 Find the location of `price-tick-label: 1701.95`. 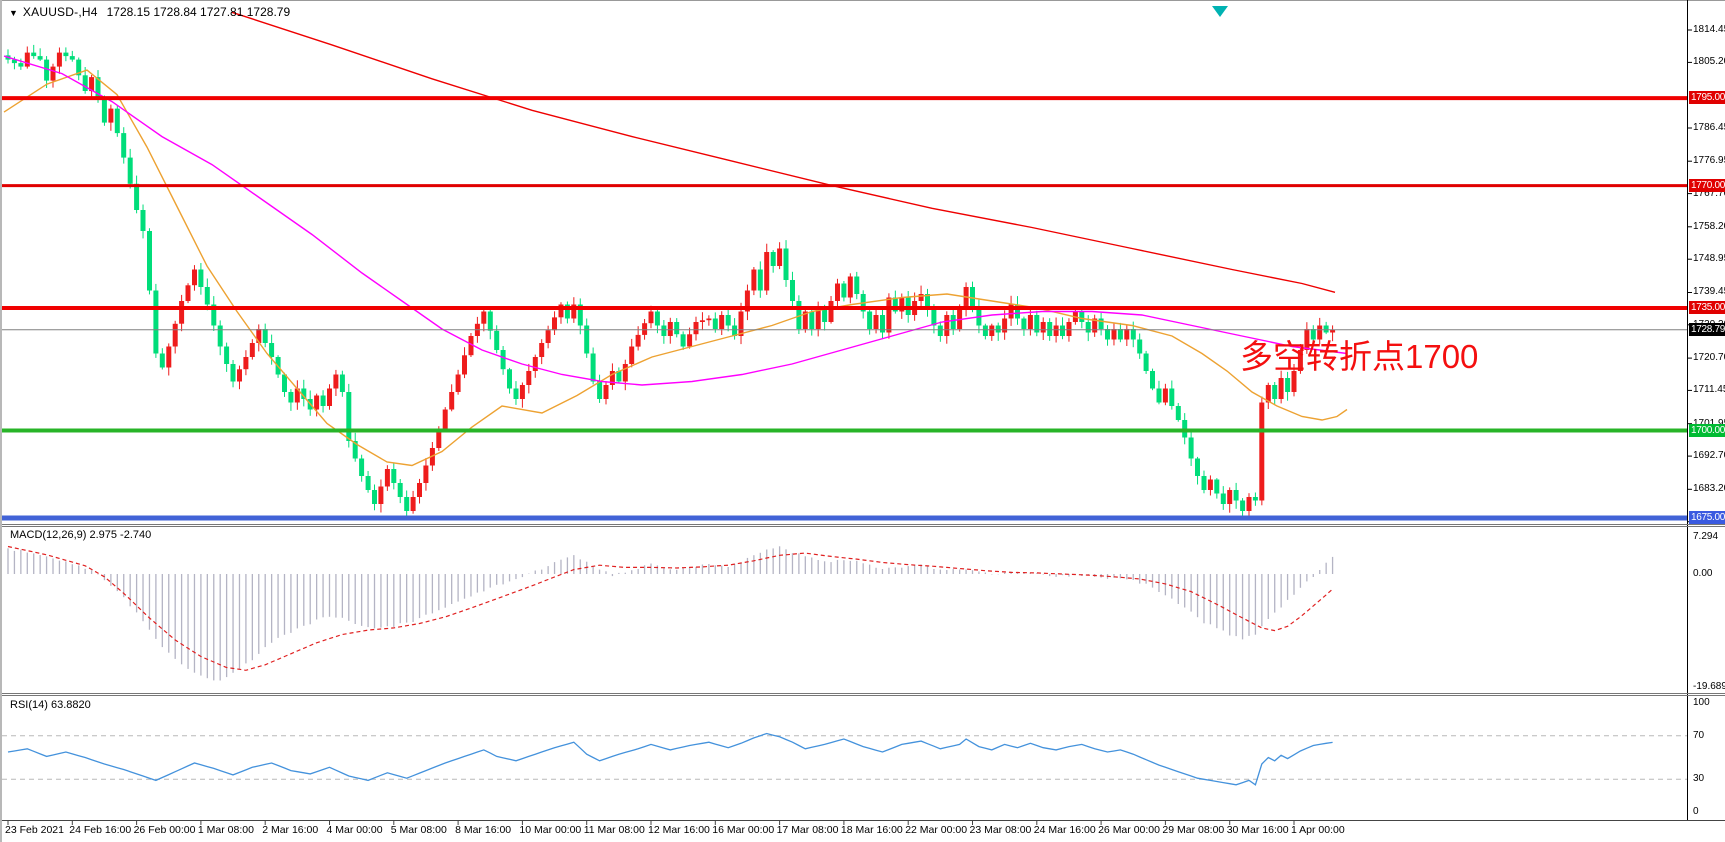

price-tick-label: 1701.95 is located at coordinates (1709, 424).